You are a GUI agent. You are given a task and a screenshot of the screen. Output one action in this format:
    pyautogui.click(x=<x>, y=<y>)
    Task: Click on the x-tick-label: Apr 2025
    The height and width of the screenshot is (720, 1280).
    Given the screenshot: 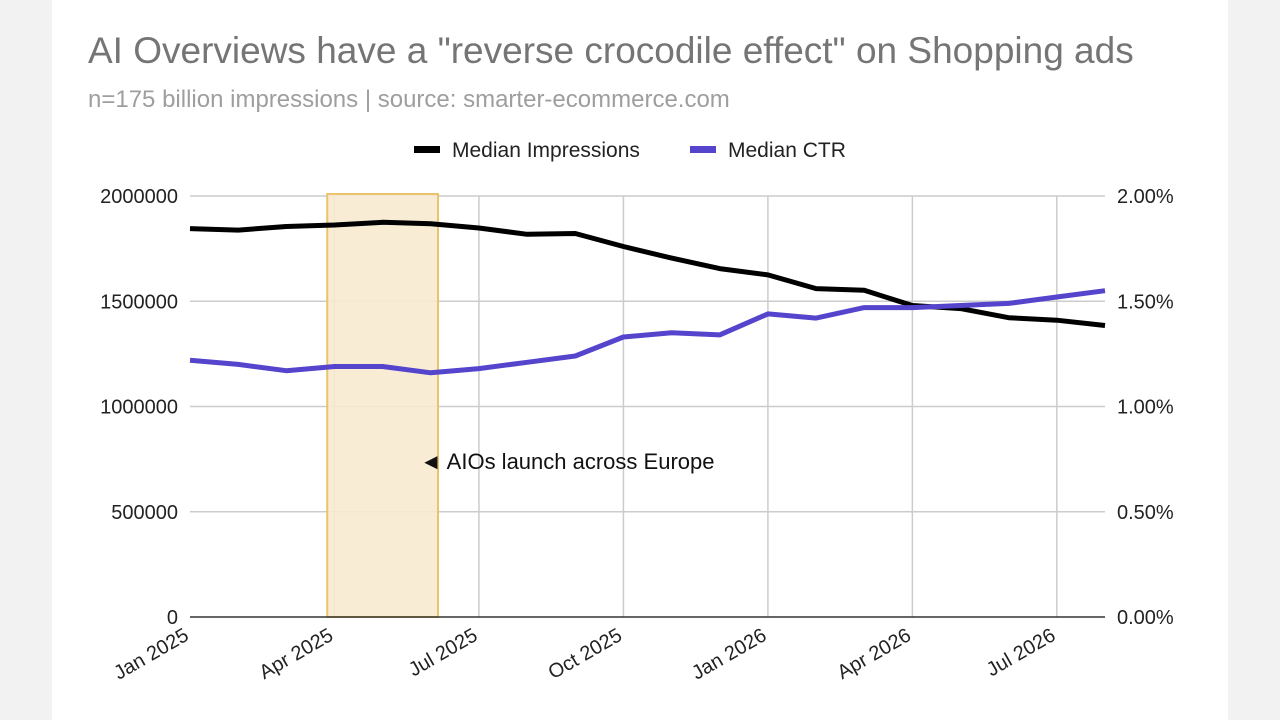 What is the action you would take?
    pyautogui.click(x=296, y=654)
    